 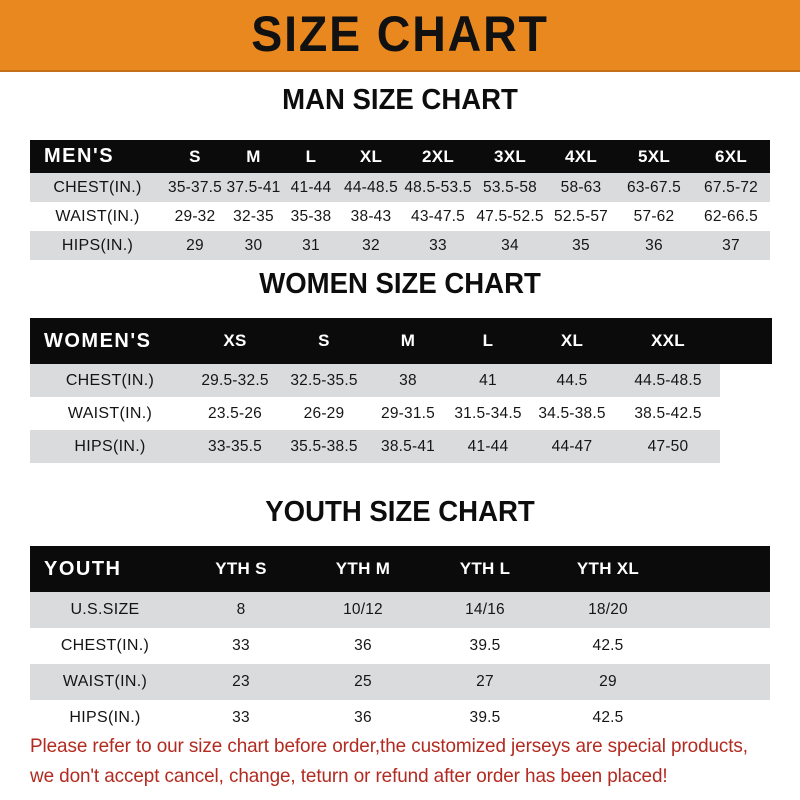 I want to click on table-cell: 29-31.5, so click(x=408, y=413).